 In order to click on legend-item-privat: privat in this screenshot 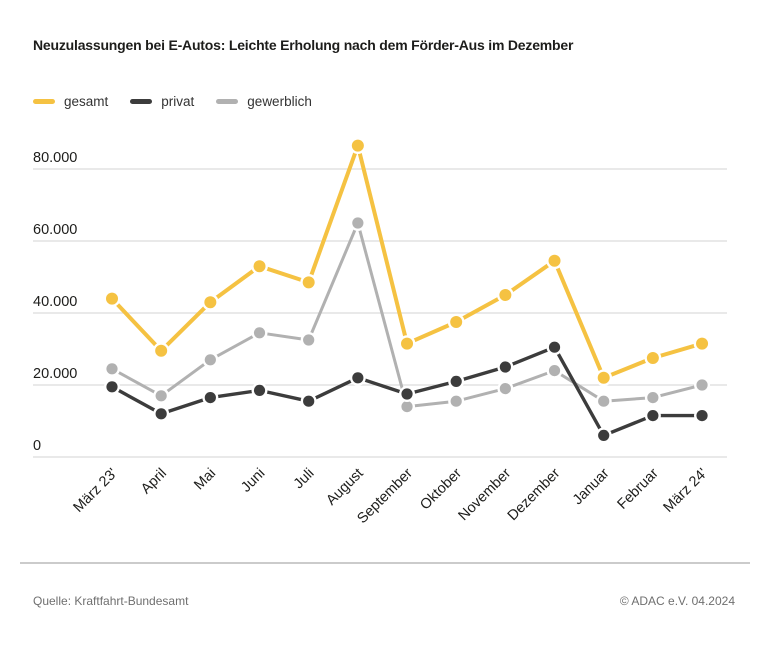, I will do `click(162, 101)`.